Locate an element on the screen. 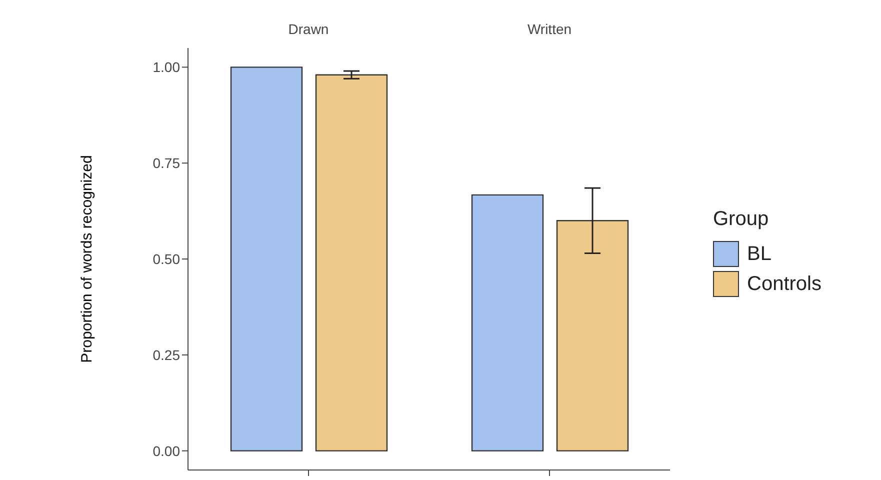 The image size is (881, 480). x-tick-label: Drawn is located at coordinates (308, 29).